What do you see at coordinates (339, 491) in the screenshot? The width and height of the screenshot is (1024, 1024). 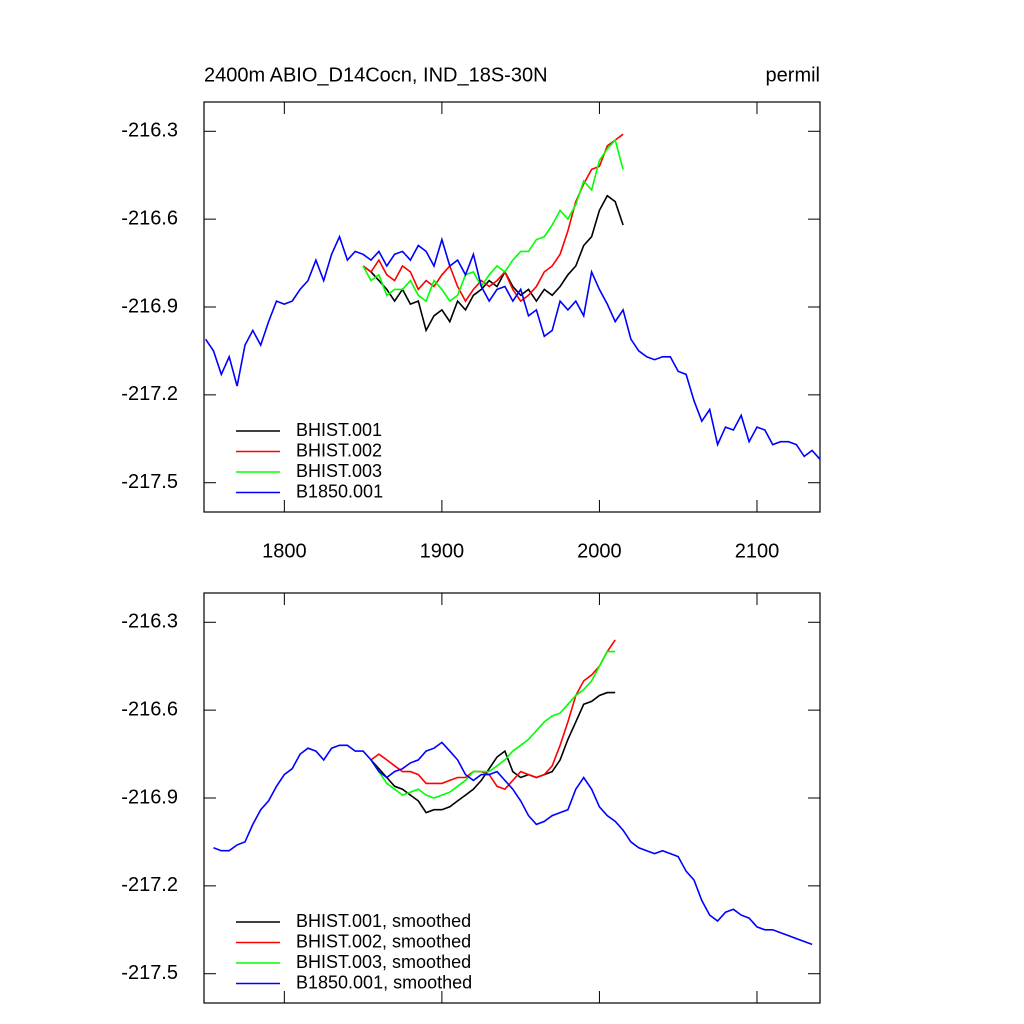 I see `legend-label: B1850.001` at bounding box center [339, 491].